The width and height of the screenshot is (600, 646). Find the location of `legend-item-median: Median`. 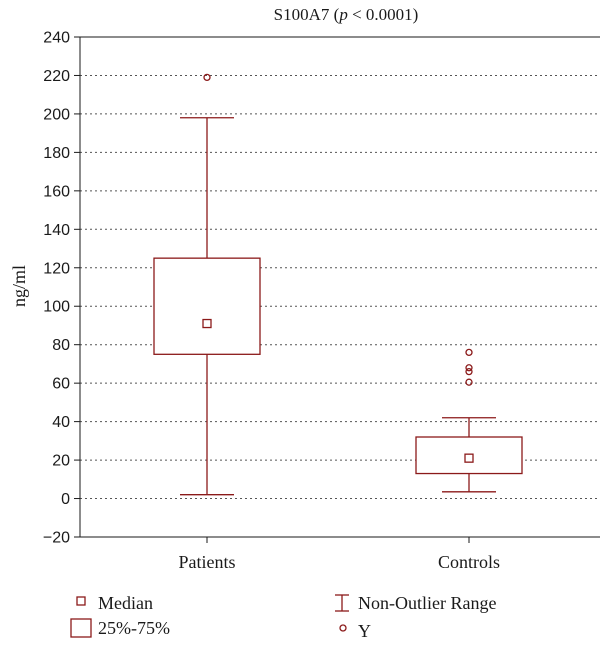

legend-item-median: Median is located at coordinates (114, 603).